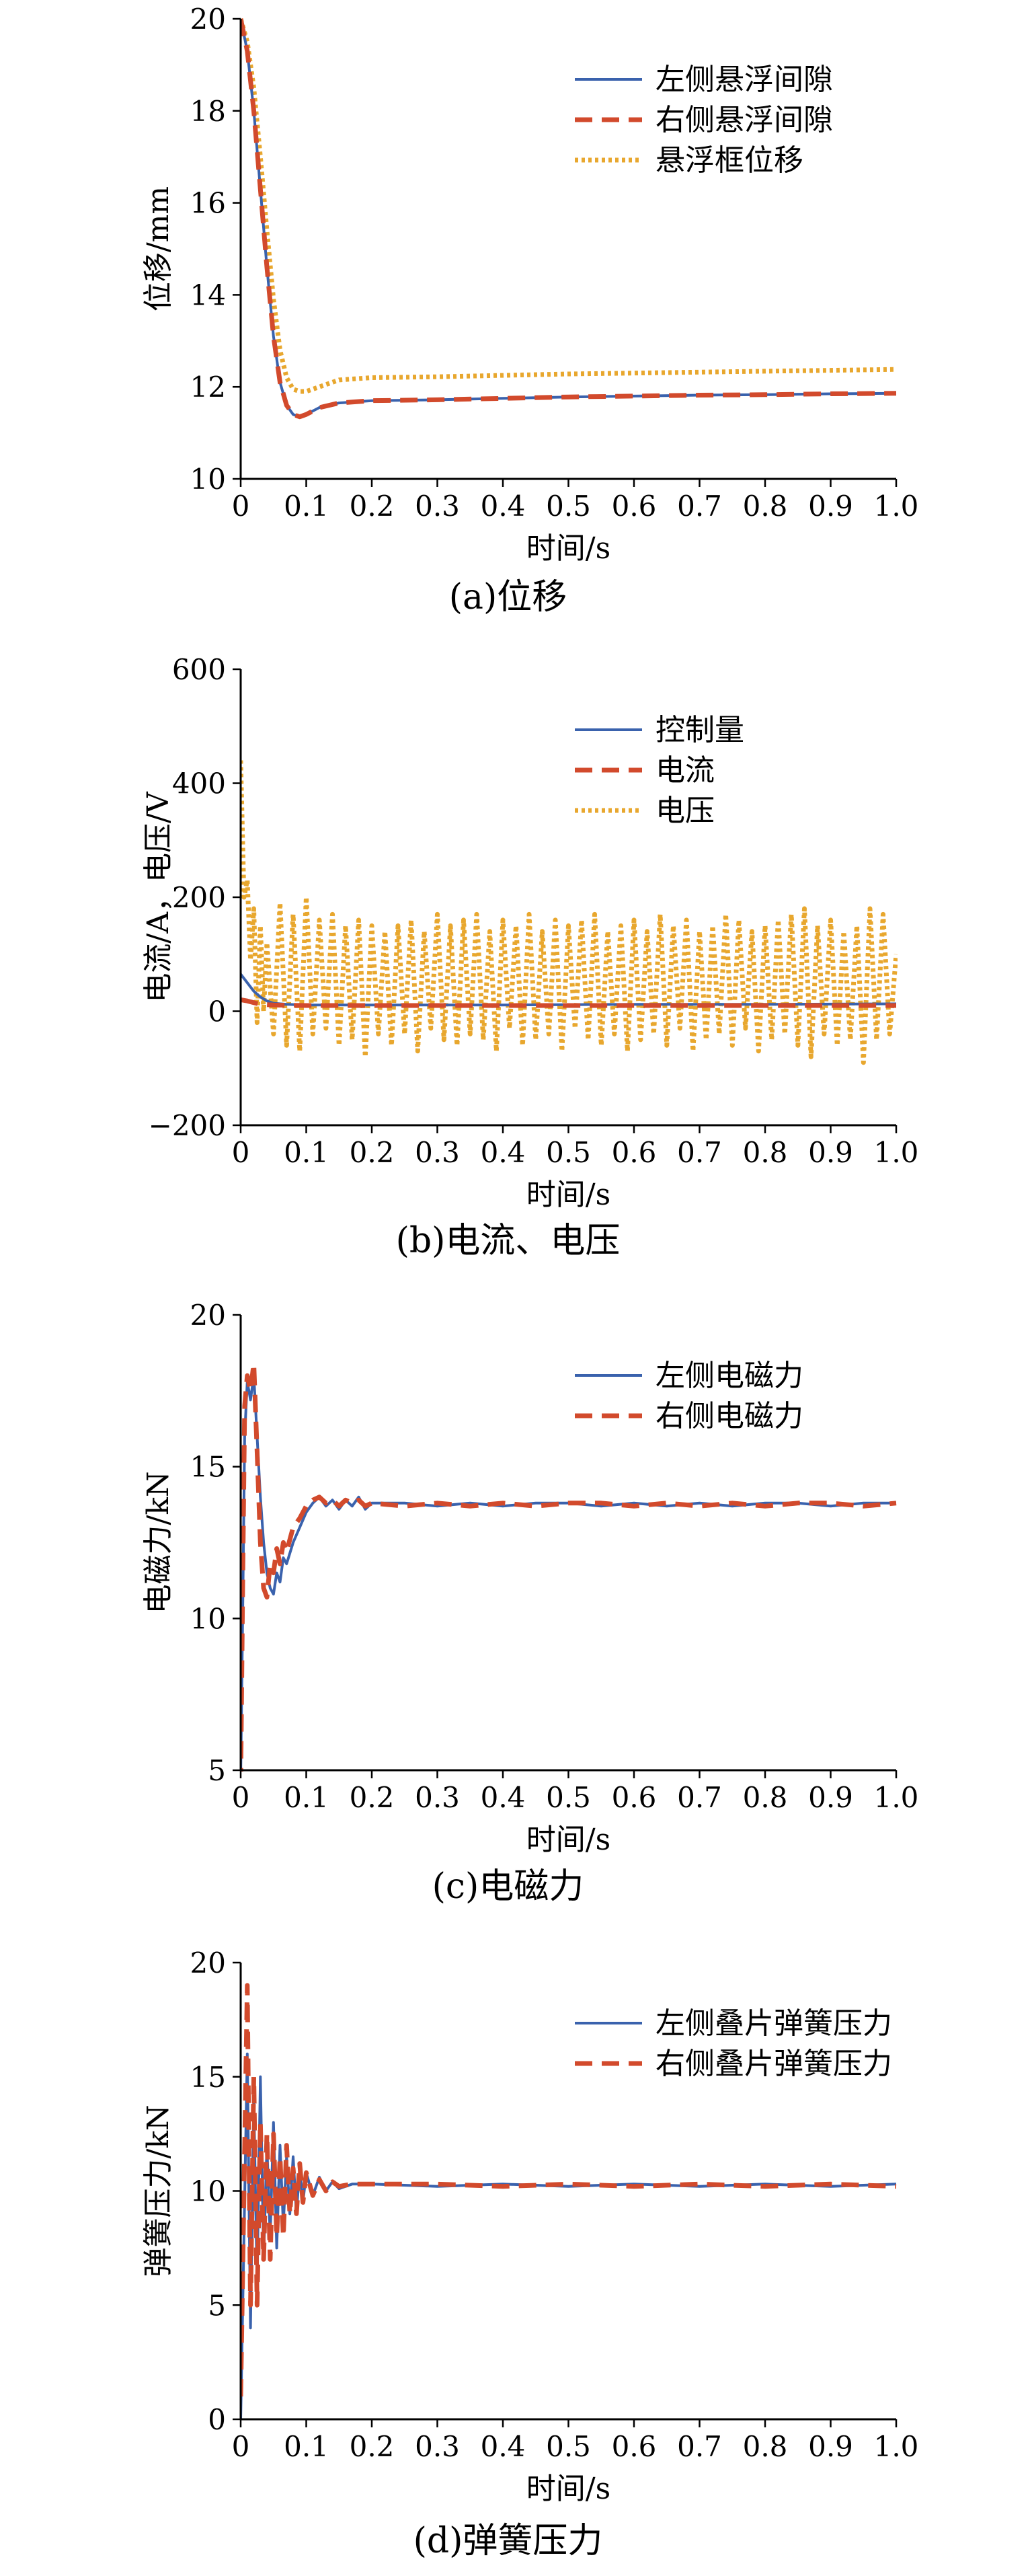  Describe the element at coordinates (508, 597) in the screenshot. I see `figure-caption: (a)位移` at that location.